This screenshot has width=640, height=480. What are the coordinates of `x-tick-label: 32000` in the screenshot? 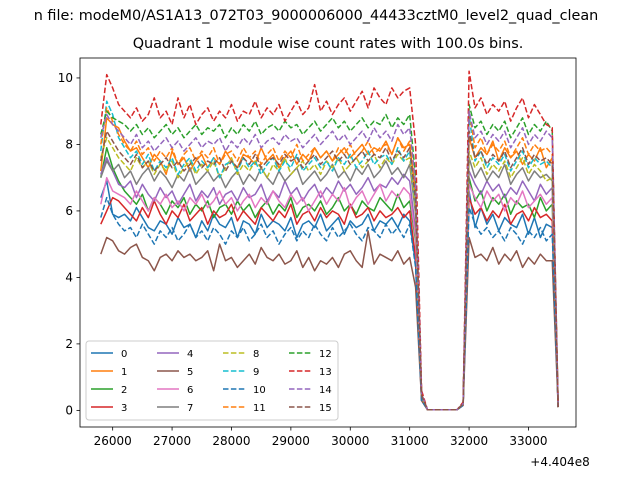 It's located at (469, 441).